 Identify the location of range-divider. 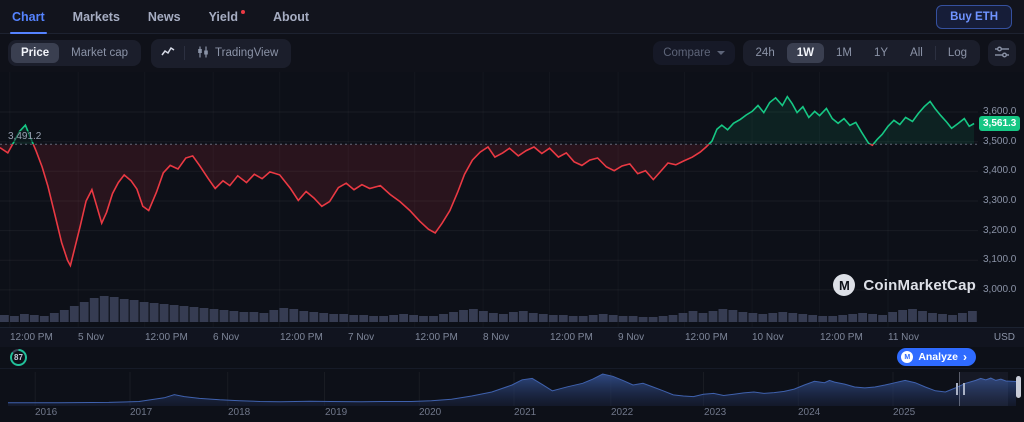
(935, 53).